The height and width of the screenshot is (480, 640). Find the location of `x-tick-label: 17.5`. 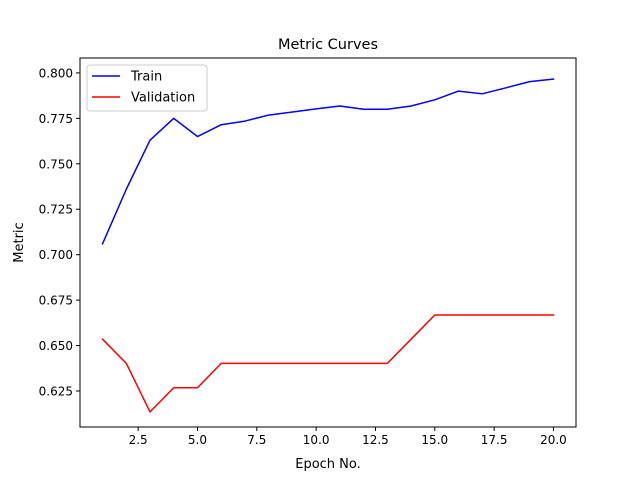

x-tick-label: 17.5 is located at coordinates (494, 440).